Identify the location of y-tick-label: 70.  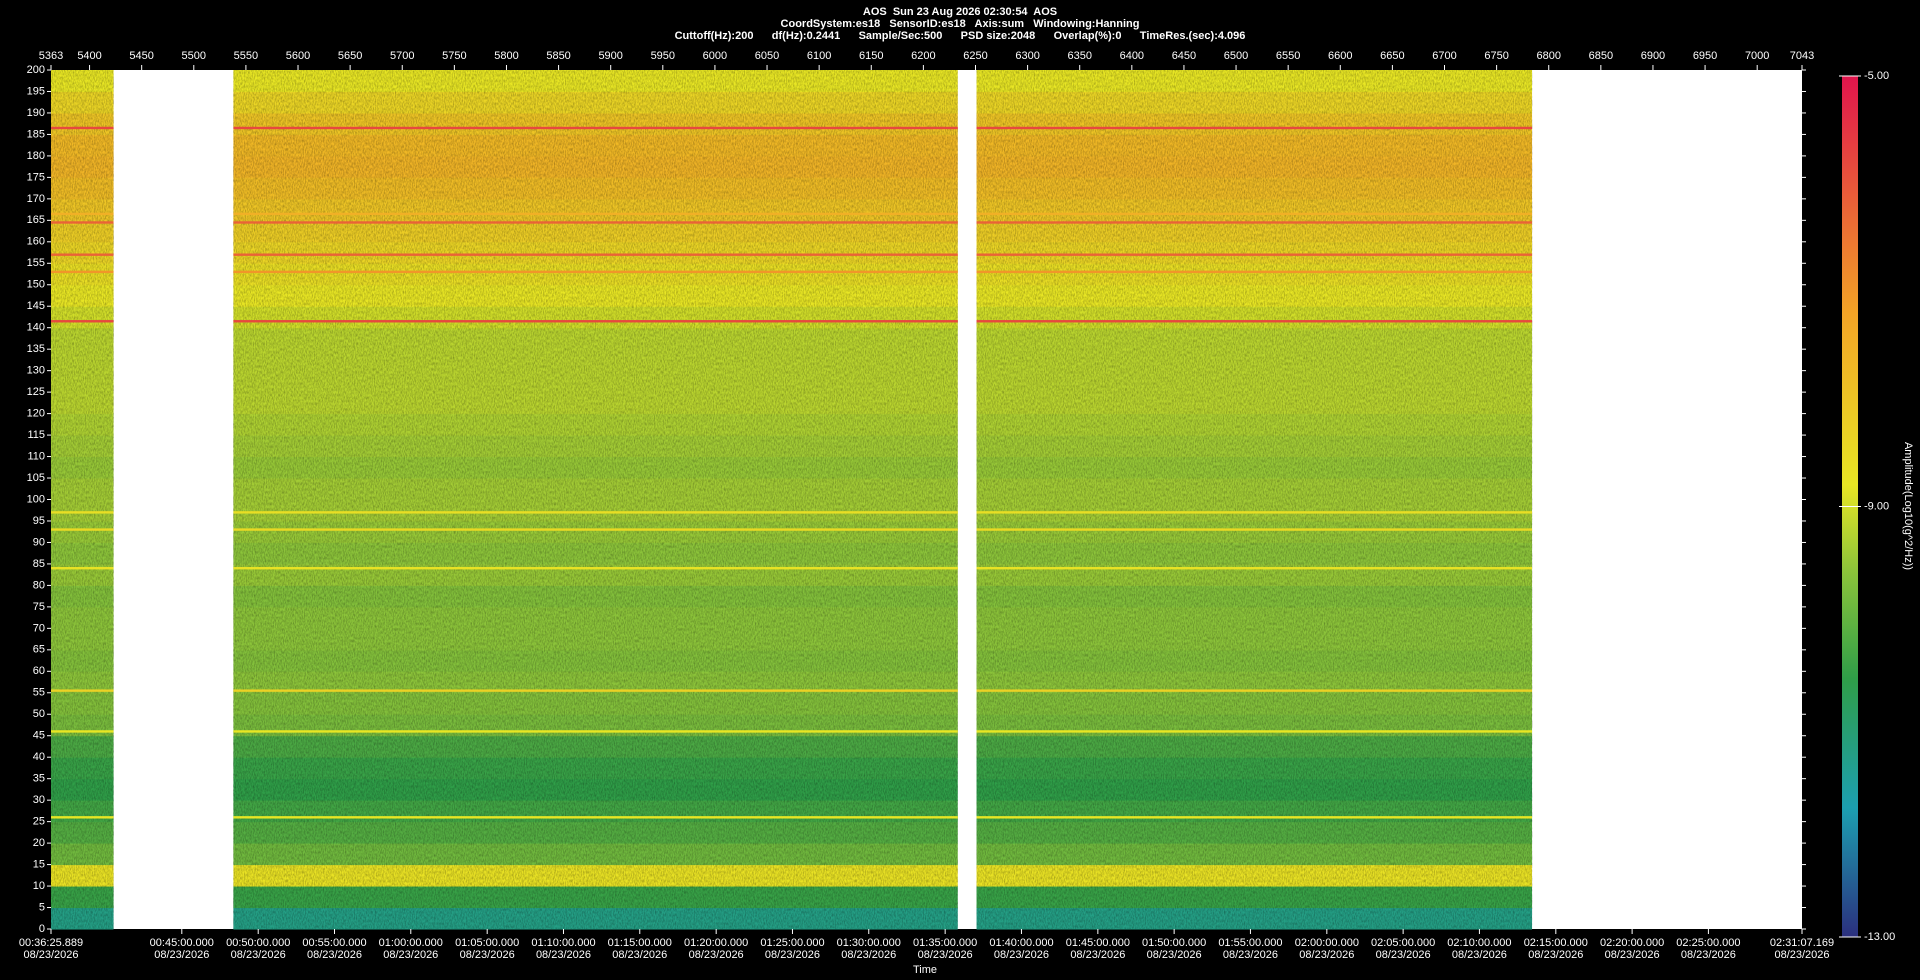
(39, 628).